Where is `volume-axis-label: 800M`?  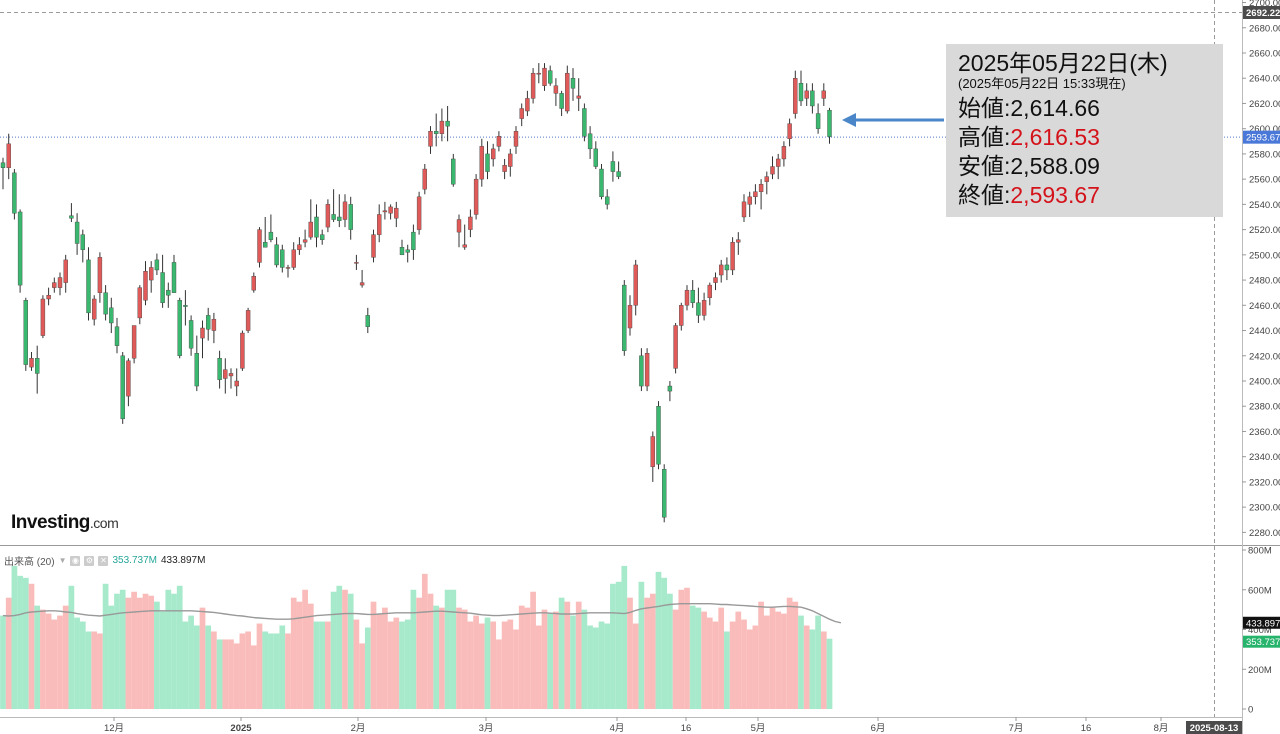 volume-axis-label: 800M is located at coordinates (1260, 551).